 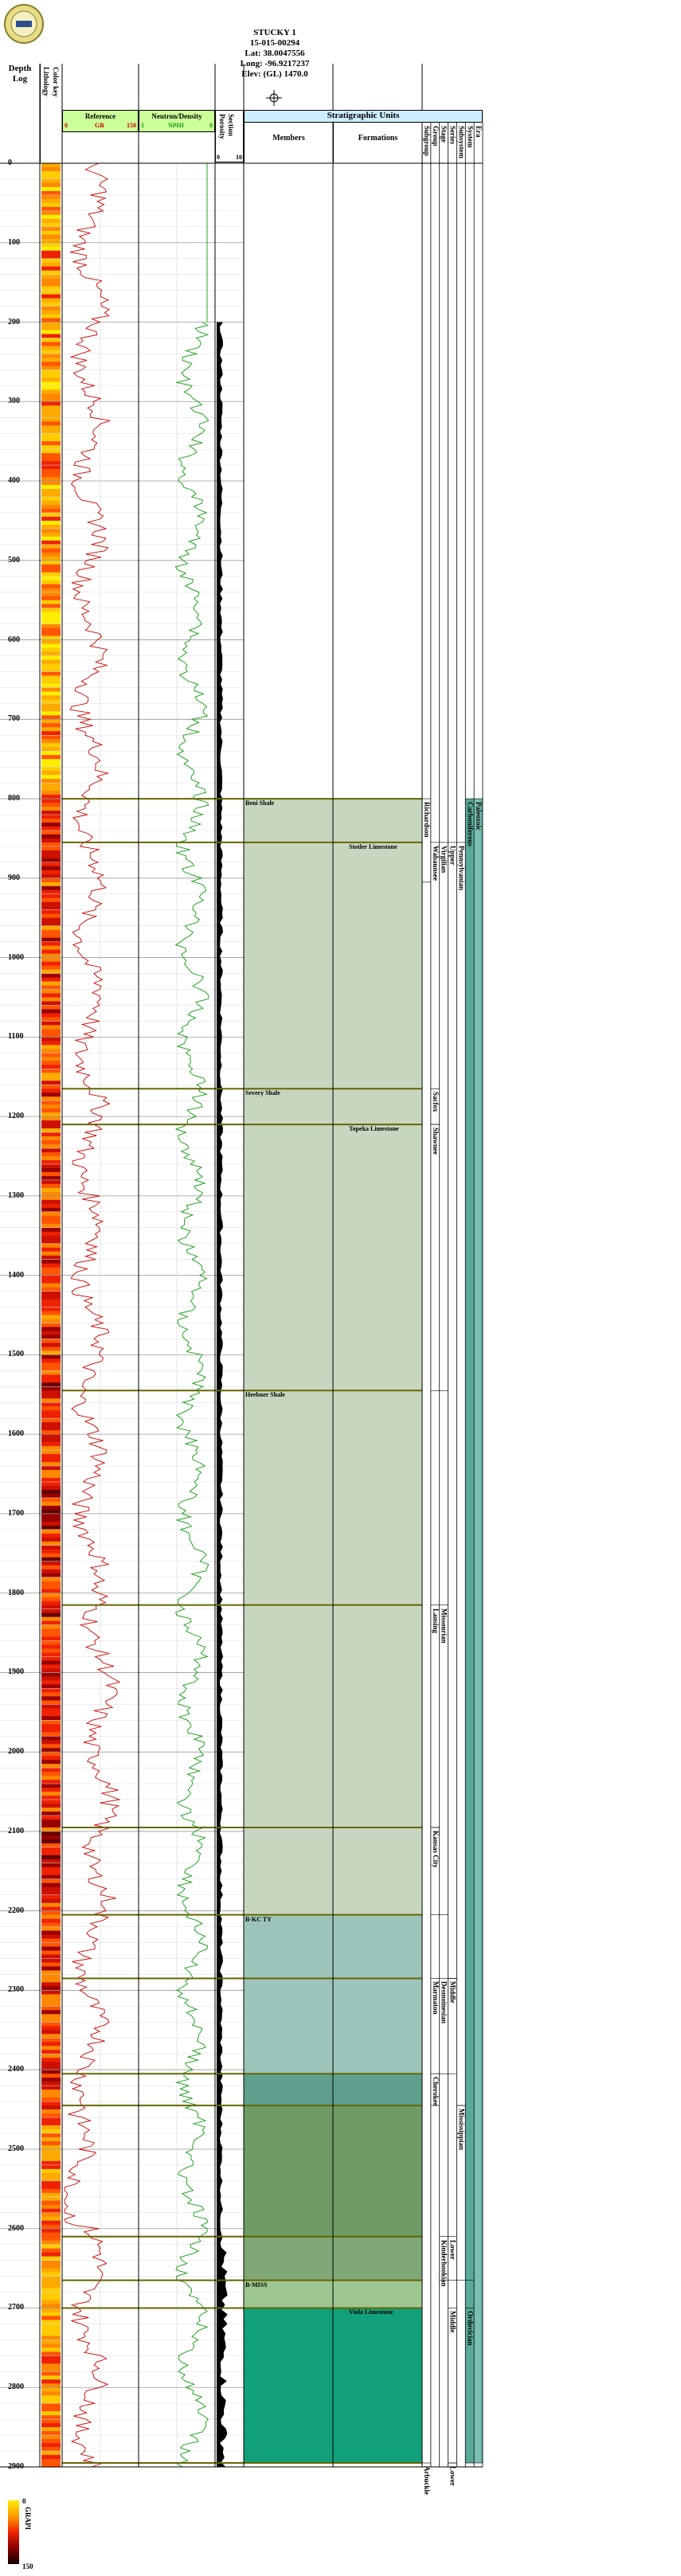 What do you see at coordinates (14, 321) in the screenshot?
I see `depth-label: 200` at bounding box center [14, 321].